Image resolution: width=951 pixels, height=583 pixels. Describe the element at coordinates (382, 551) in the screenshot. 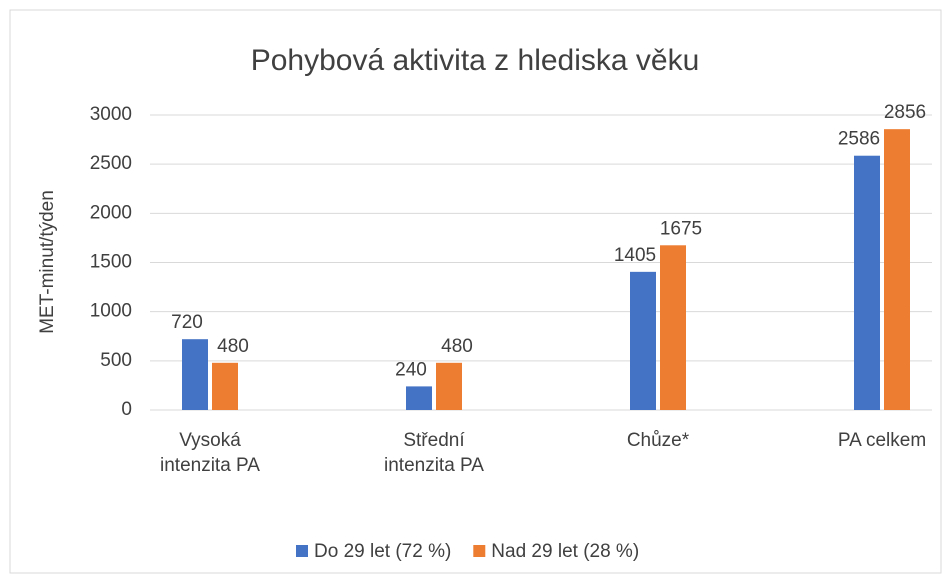

I see `legend-label: Do 29 let (72 %)` at that location.